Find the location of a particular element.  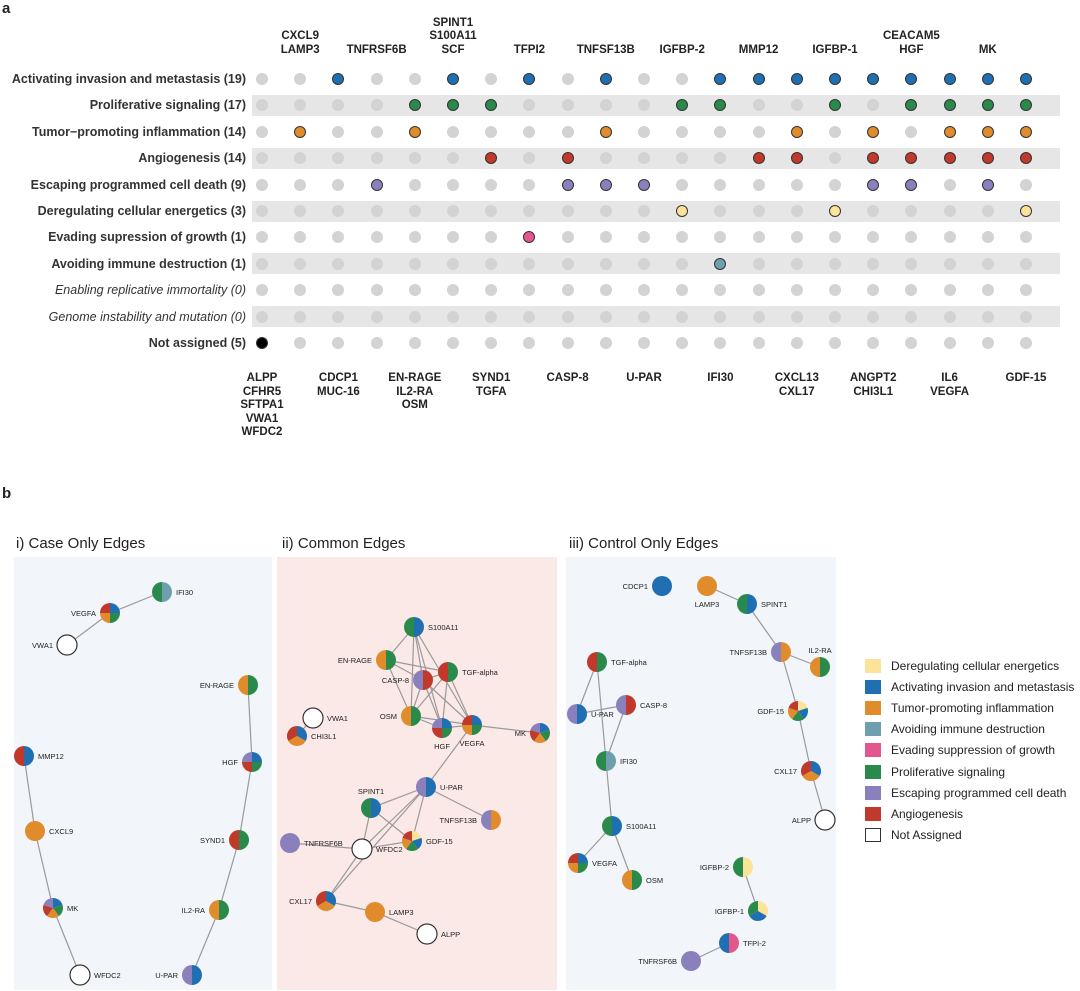

node-label: IGFBP-1 is located at coordinates (729, 911).